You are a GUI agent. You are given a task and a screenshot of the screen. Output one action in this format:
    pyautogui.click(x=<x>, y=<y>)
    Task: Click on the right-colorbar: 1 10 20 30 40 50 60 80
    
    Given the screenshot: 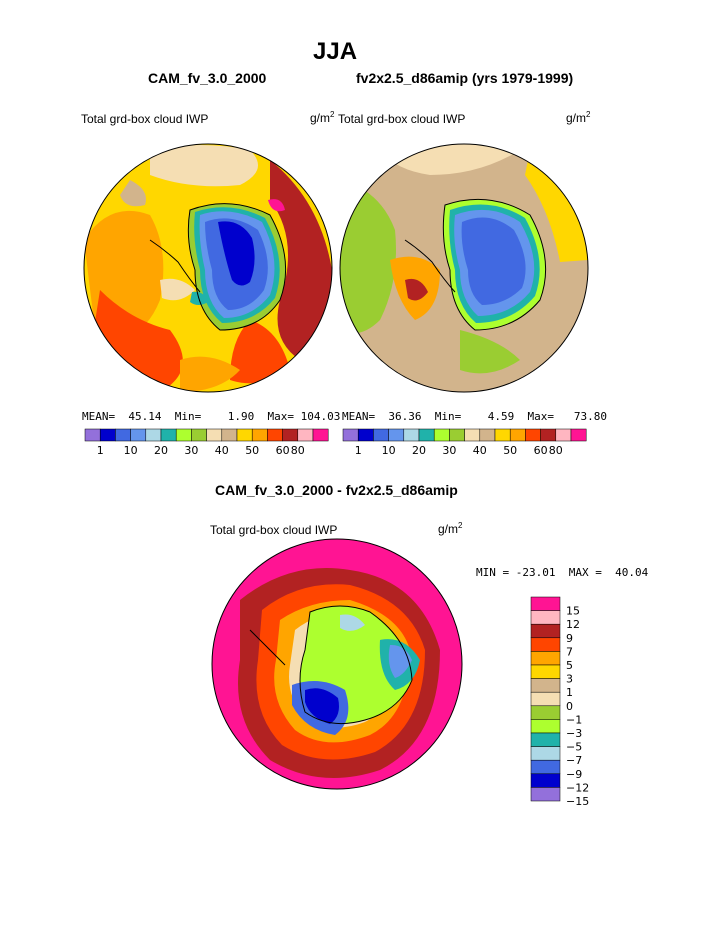 What is the action you would take?
    pyautogui.click(x=464, y=442)
    